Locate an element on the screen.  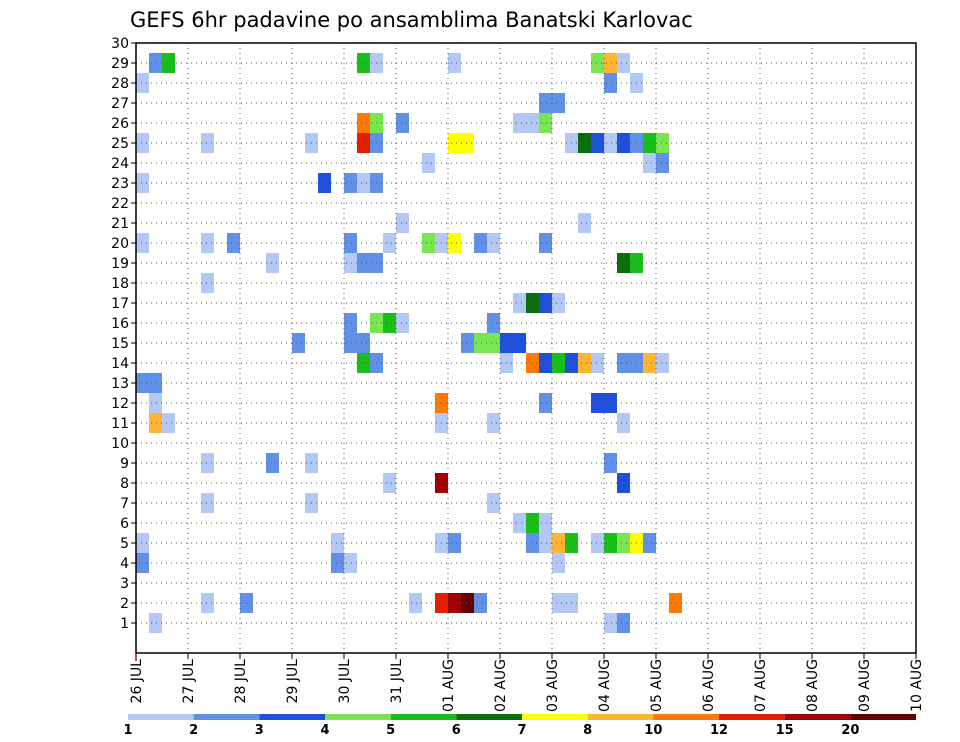
legend-label: 12 is located at coordinates (719, 730).